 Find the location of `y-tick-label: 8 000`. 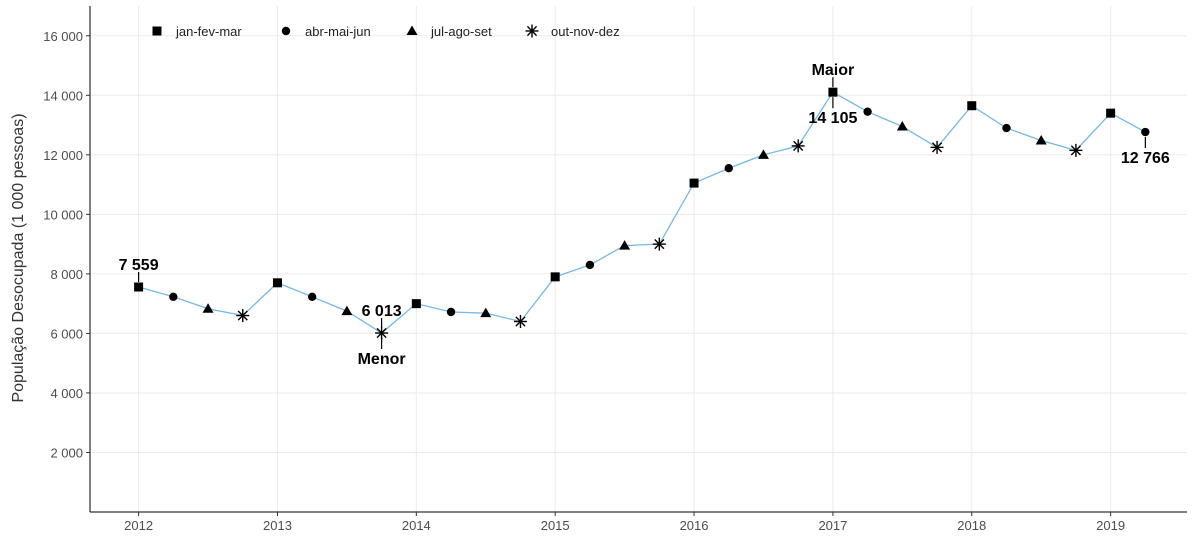

y-tick-label: 8 000 is located at coordinates (66, 274).